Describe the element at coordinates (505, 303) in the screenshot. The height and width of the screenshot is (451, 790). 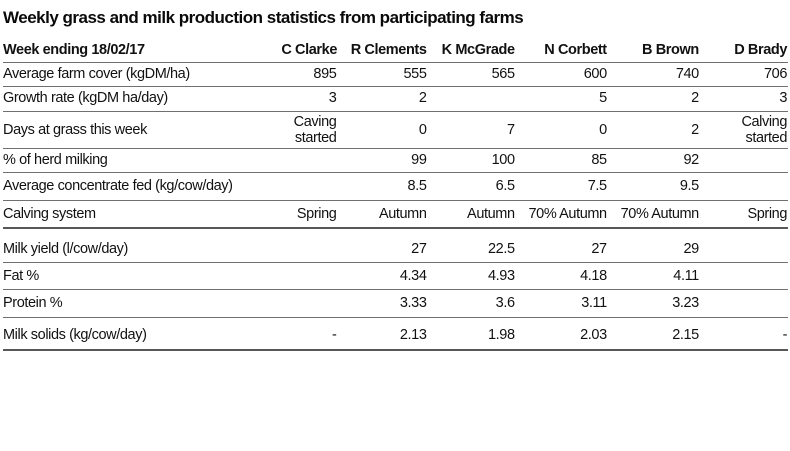
I see `value-cell: 3.6` at that location.